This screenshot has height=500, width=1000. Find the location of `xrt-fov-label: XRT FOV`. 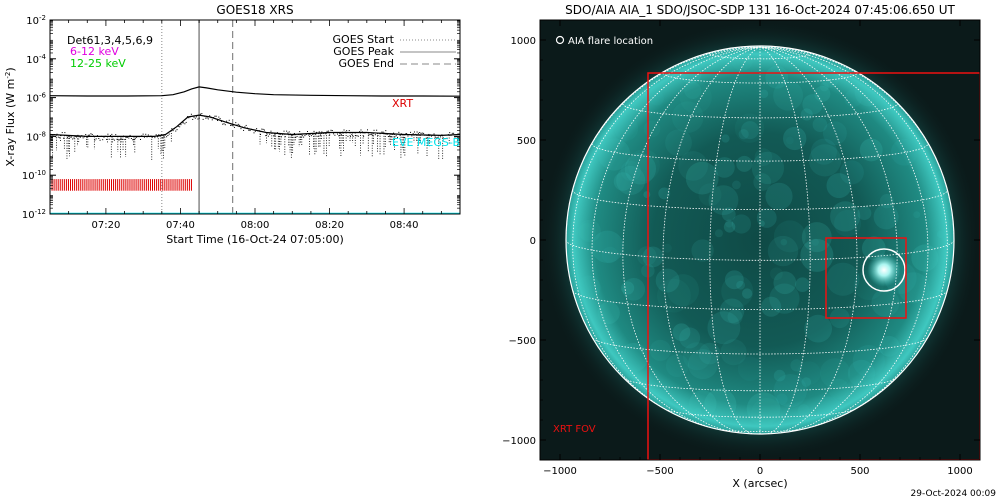

xrt-fov-label: XRT FOV is located at coordinates (574, 429).